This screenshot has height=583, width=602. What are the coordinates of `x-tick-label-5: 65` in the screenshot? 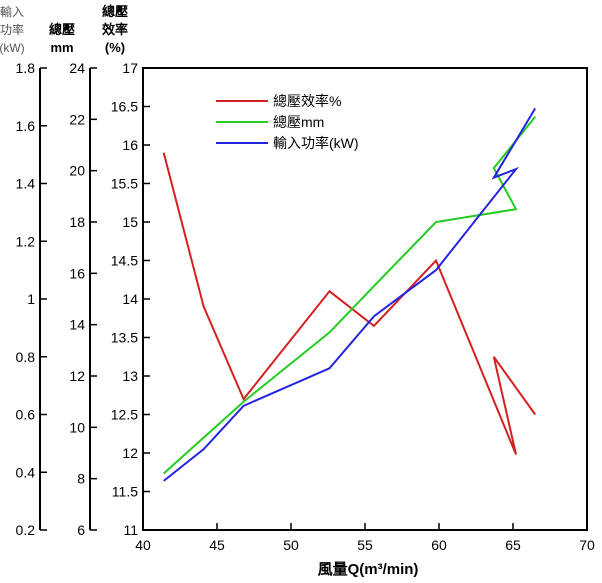 It's located at (513, 545).